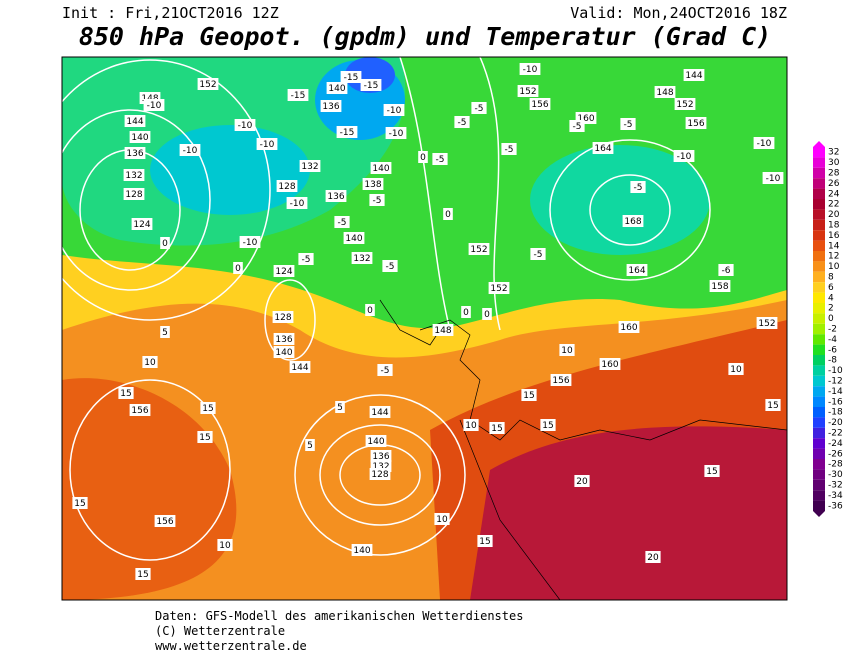  I want to click on legend-label: -2, so click(832, 330).